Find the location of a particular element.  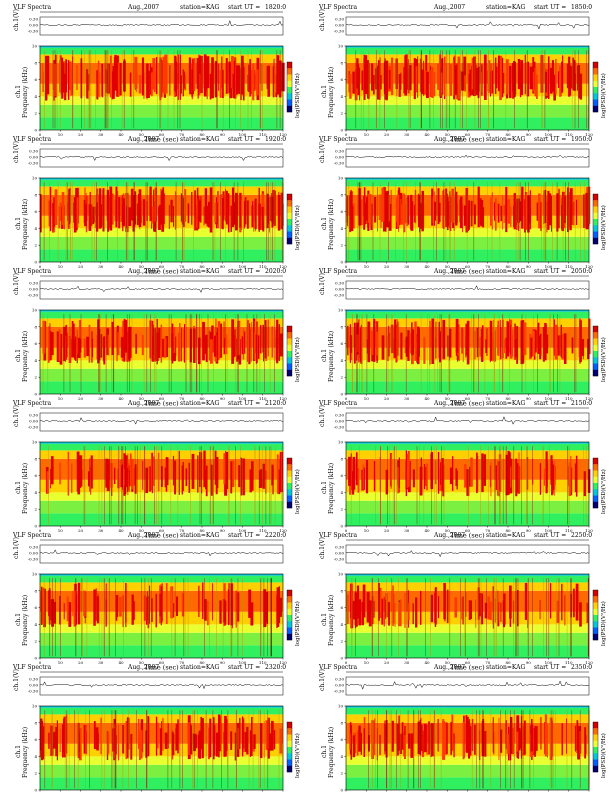

x-tick-label: 110 is located at coordinates (569, 134).